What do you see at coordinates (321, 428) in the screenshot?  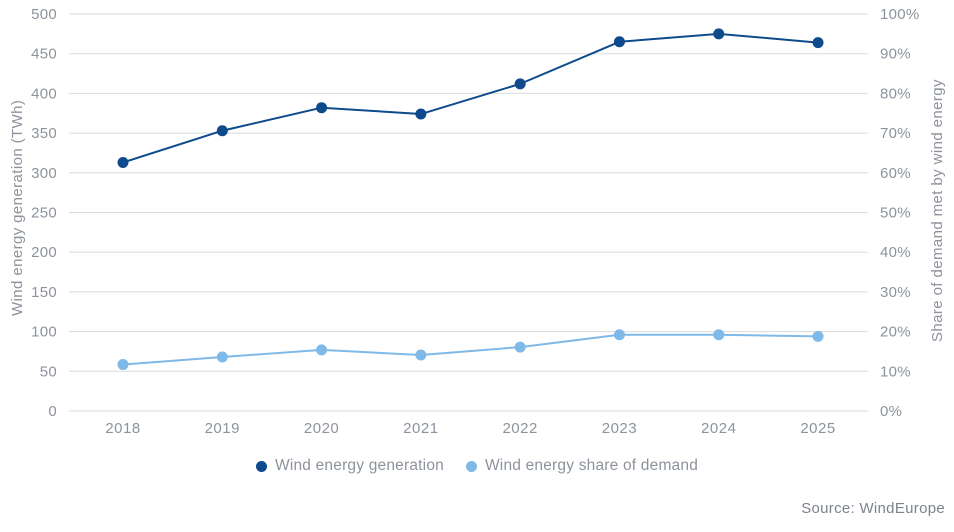 I see `x-tick-label: 2020` at bounding box center [321, 428].